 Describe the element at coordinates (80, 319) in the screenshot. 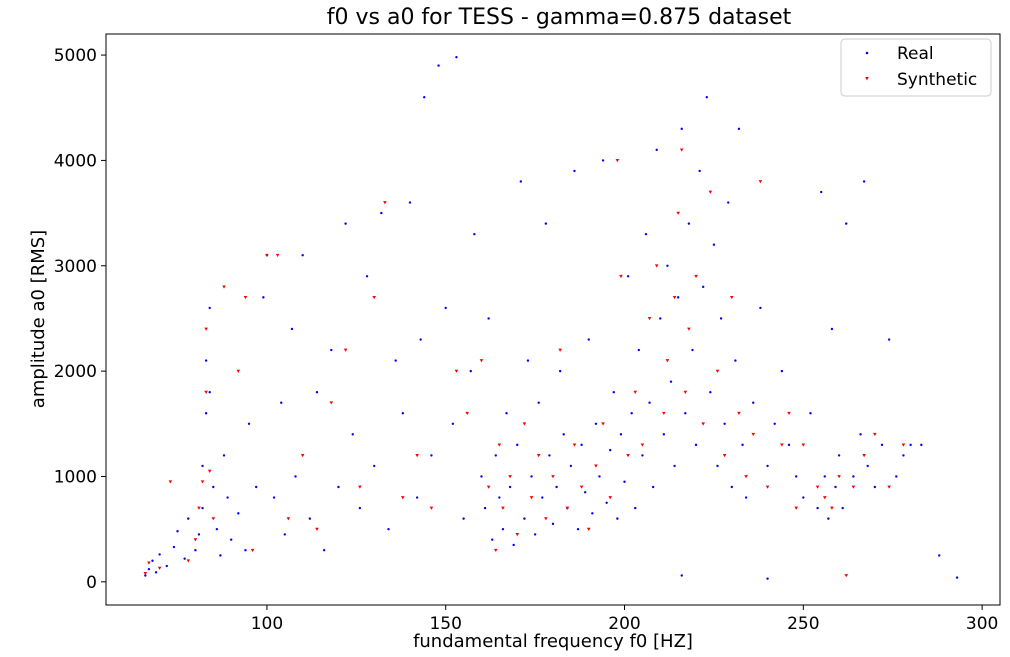

I see `y-axis: 0 1000 2000 3000 4000 5000` at that location.